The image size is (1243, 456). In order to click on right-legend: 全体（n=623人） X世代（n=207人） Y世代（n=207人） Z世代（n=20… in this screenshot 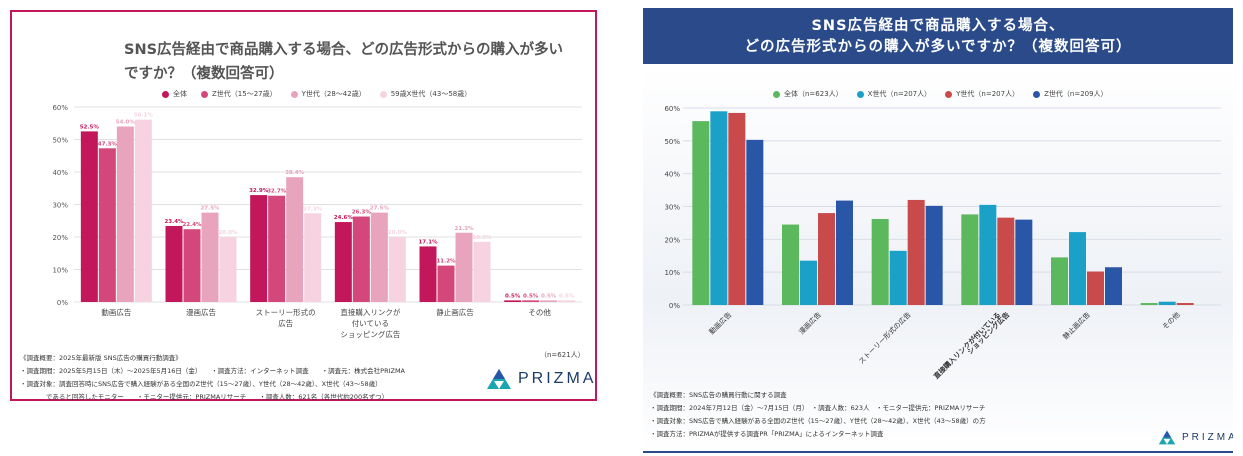, I will do `click(940, 94)`.